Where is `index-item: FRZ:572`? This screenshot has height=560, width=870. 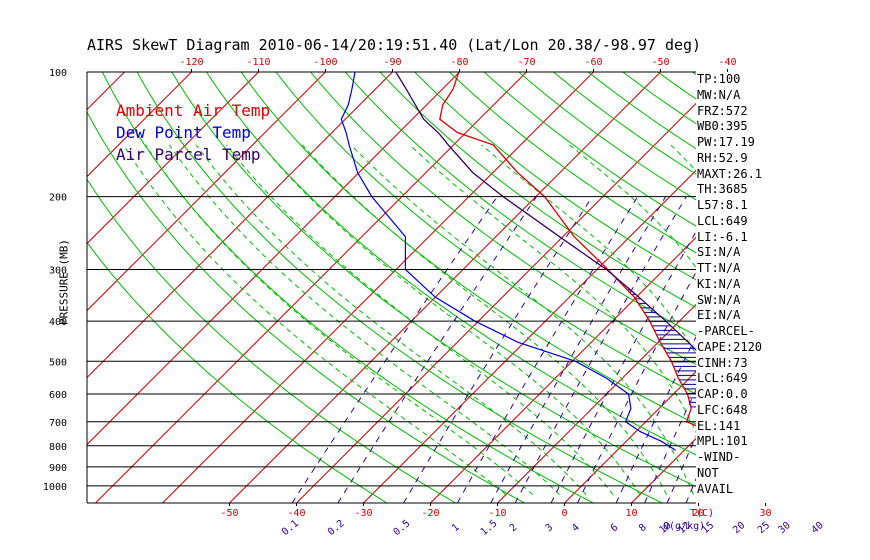 index-item: FRZ:572 is located at coordinates (722, 110).